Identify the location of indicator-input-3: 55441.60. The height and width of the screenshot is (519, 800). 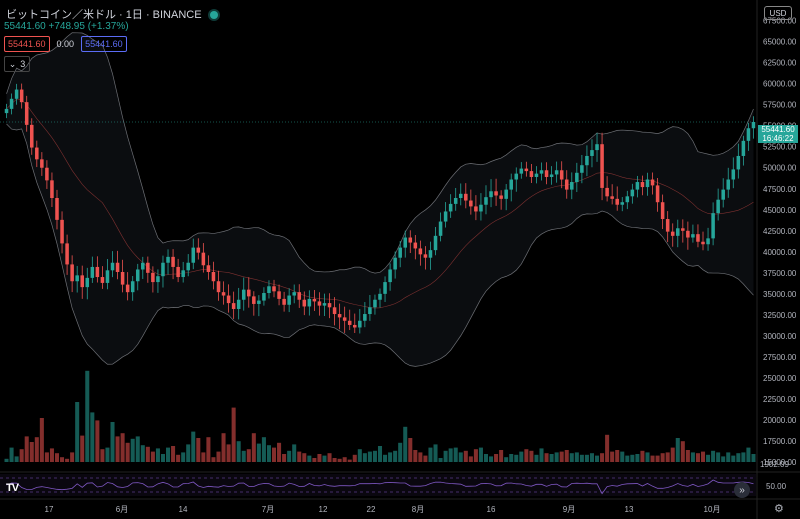
(104, 44).